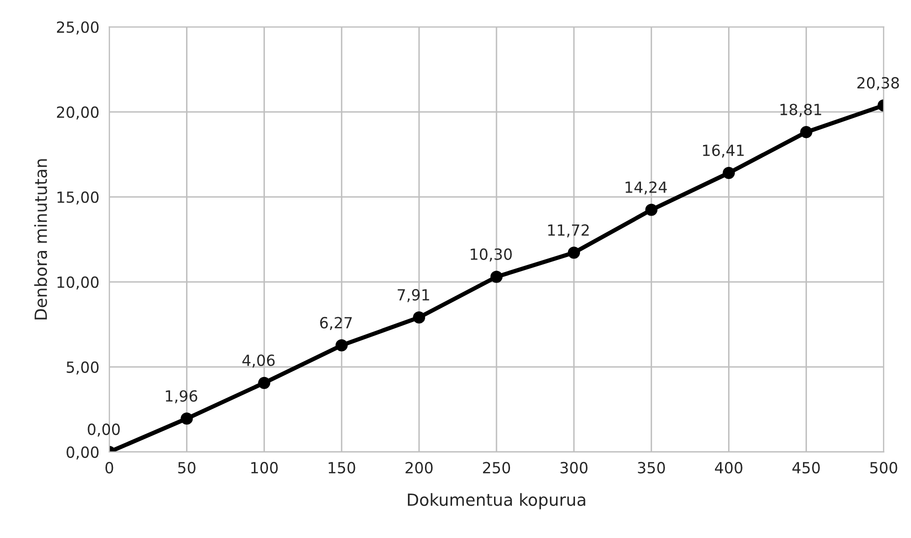 The image size is (911, 538). What do you see at coordinates (414, 295) in the screenshot?
I see `data-label: 7,91` at bounding box center [414, 295].